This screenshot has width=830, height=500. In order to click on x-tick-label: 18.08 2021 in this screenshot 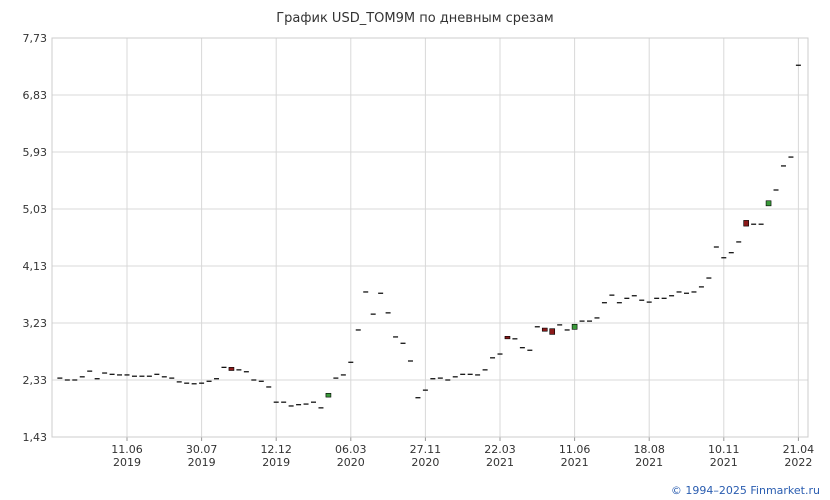, I will do `click(649, 456)`.